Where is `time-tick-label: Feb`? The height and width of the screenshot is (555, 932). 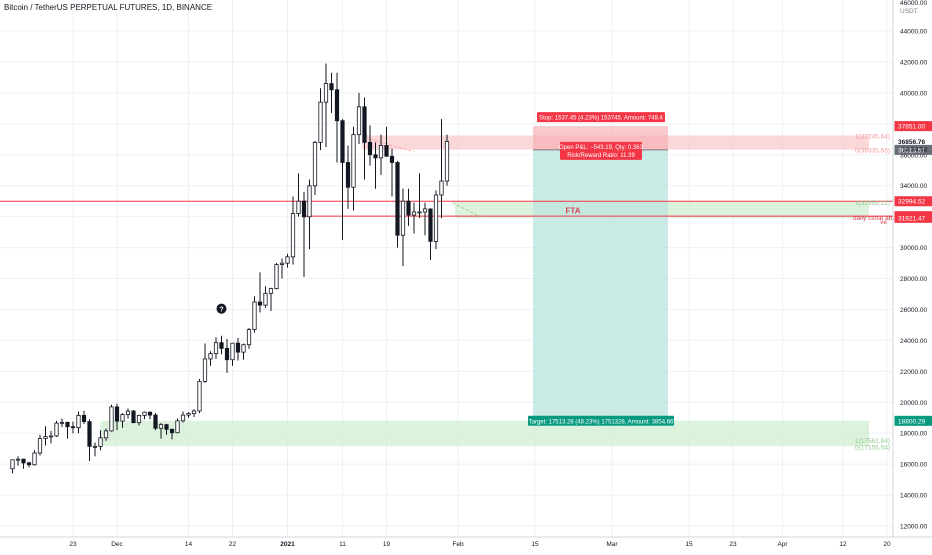 time-tick-label: Feb is located at coordinates (458, 544).